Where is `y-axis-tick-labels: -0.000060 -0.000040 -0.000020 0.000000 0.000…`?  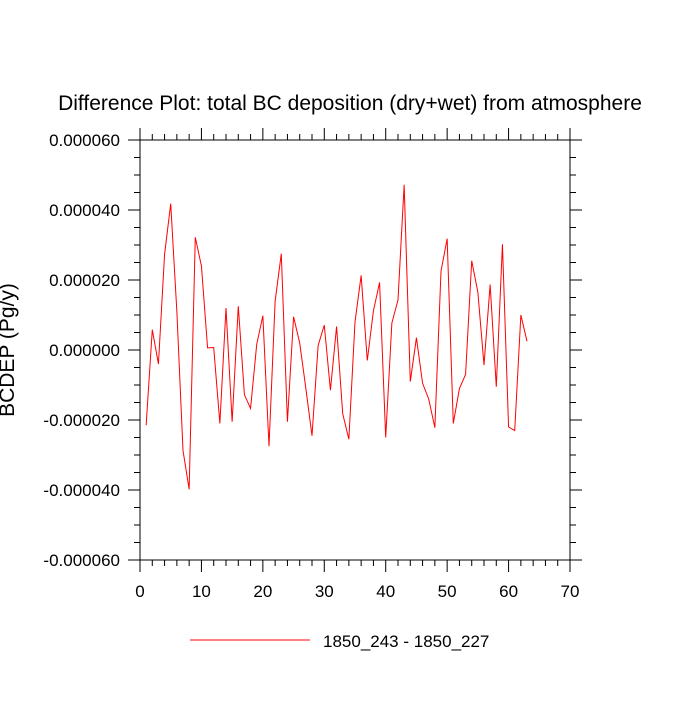
y-axis-tick-labels: -0.000060 -0.000040 -0.000020 0.000000 0.000… is located at coordinates (81, 350).